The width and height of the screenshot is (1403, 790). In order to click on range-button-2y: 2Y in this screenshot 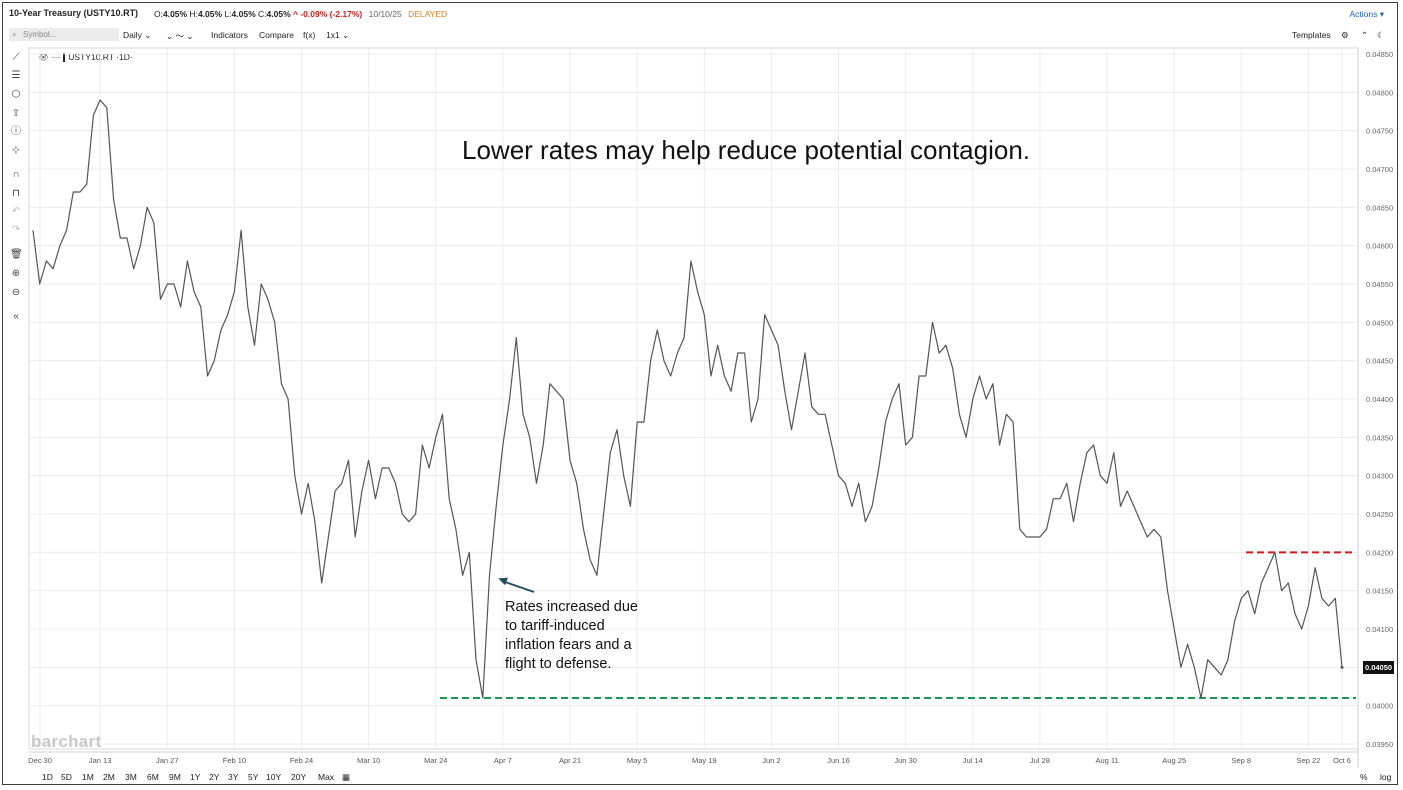, I will do `click(214, 777)`.